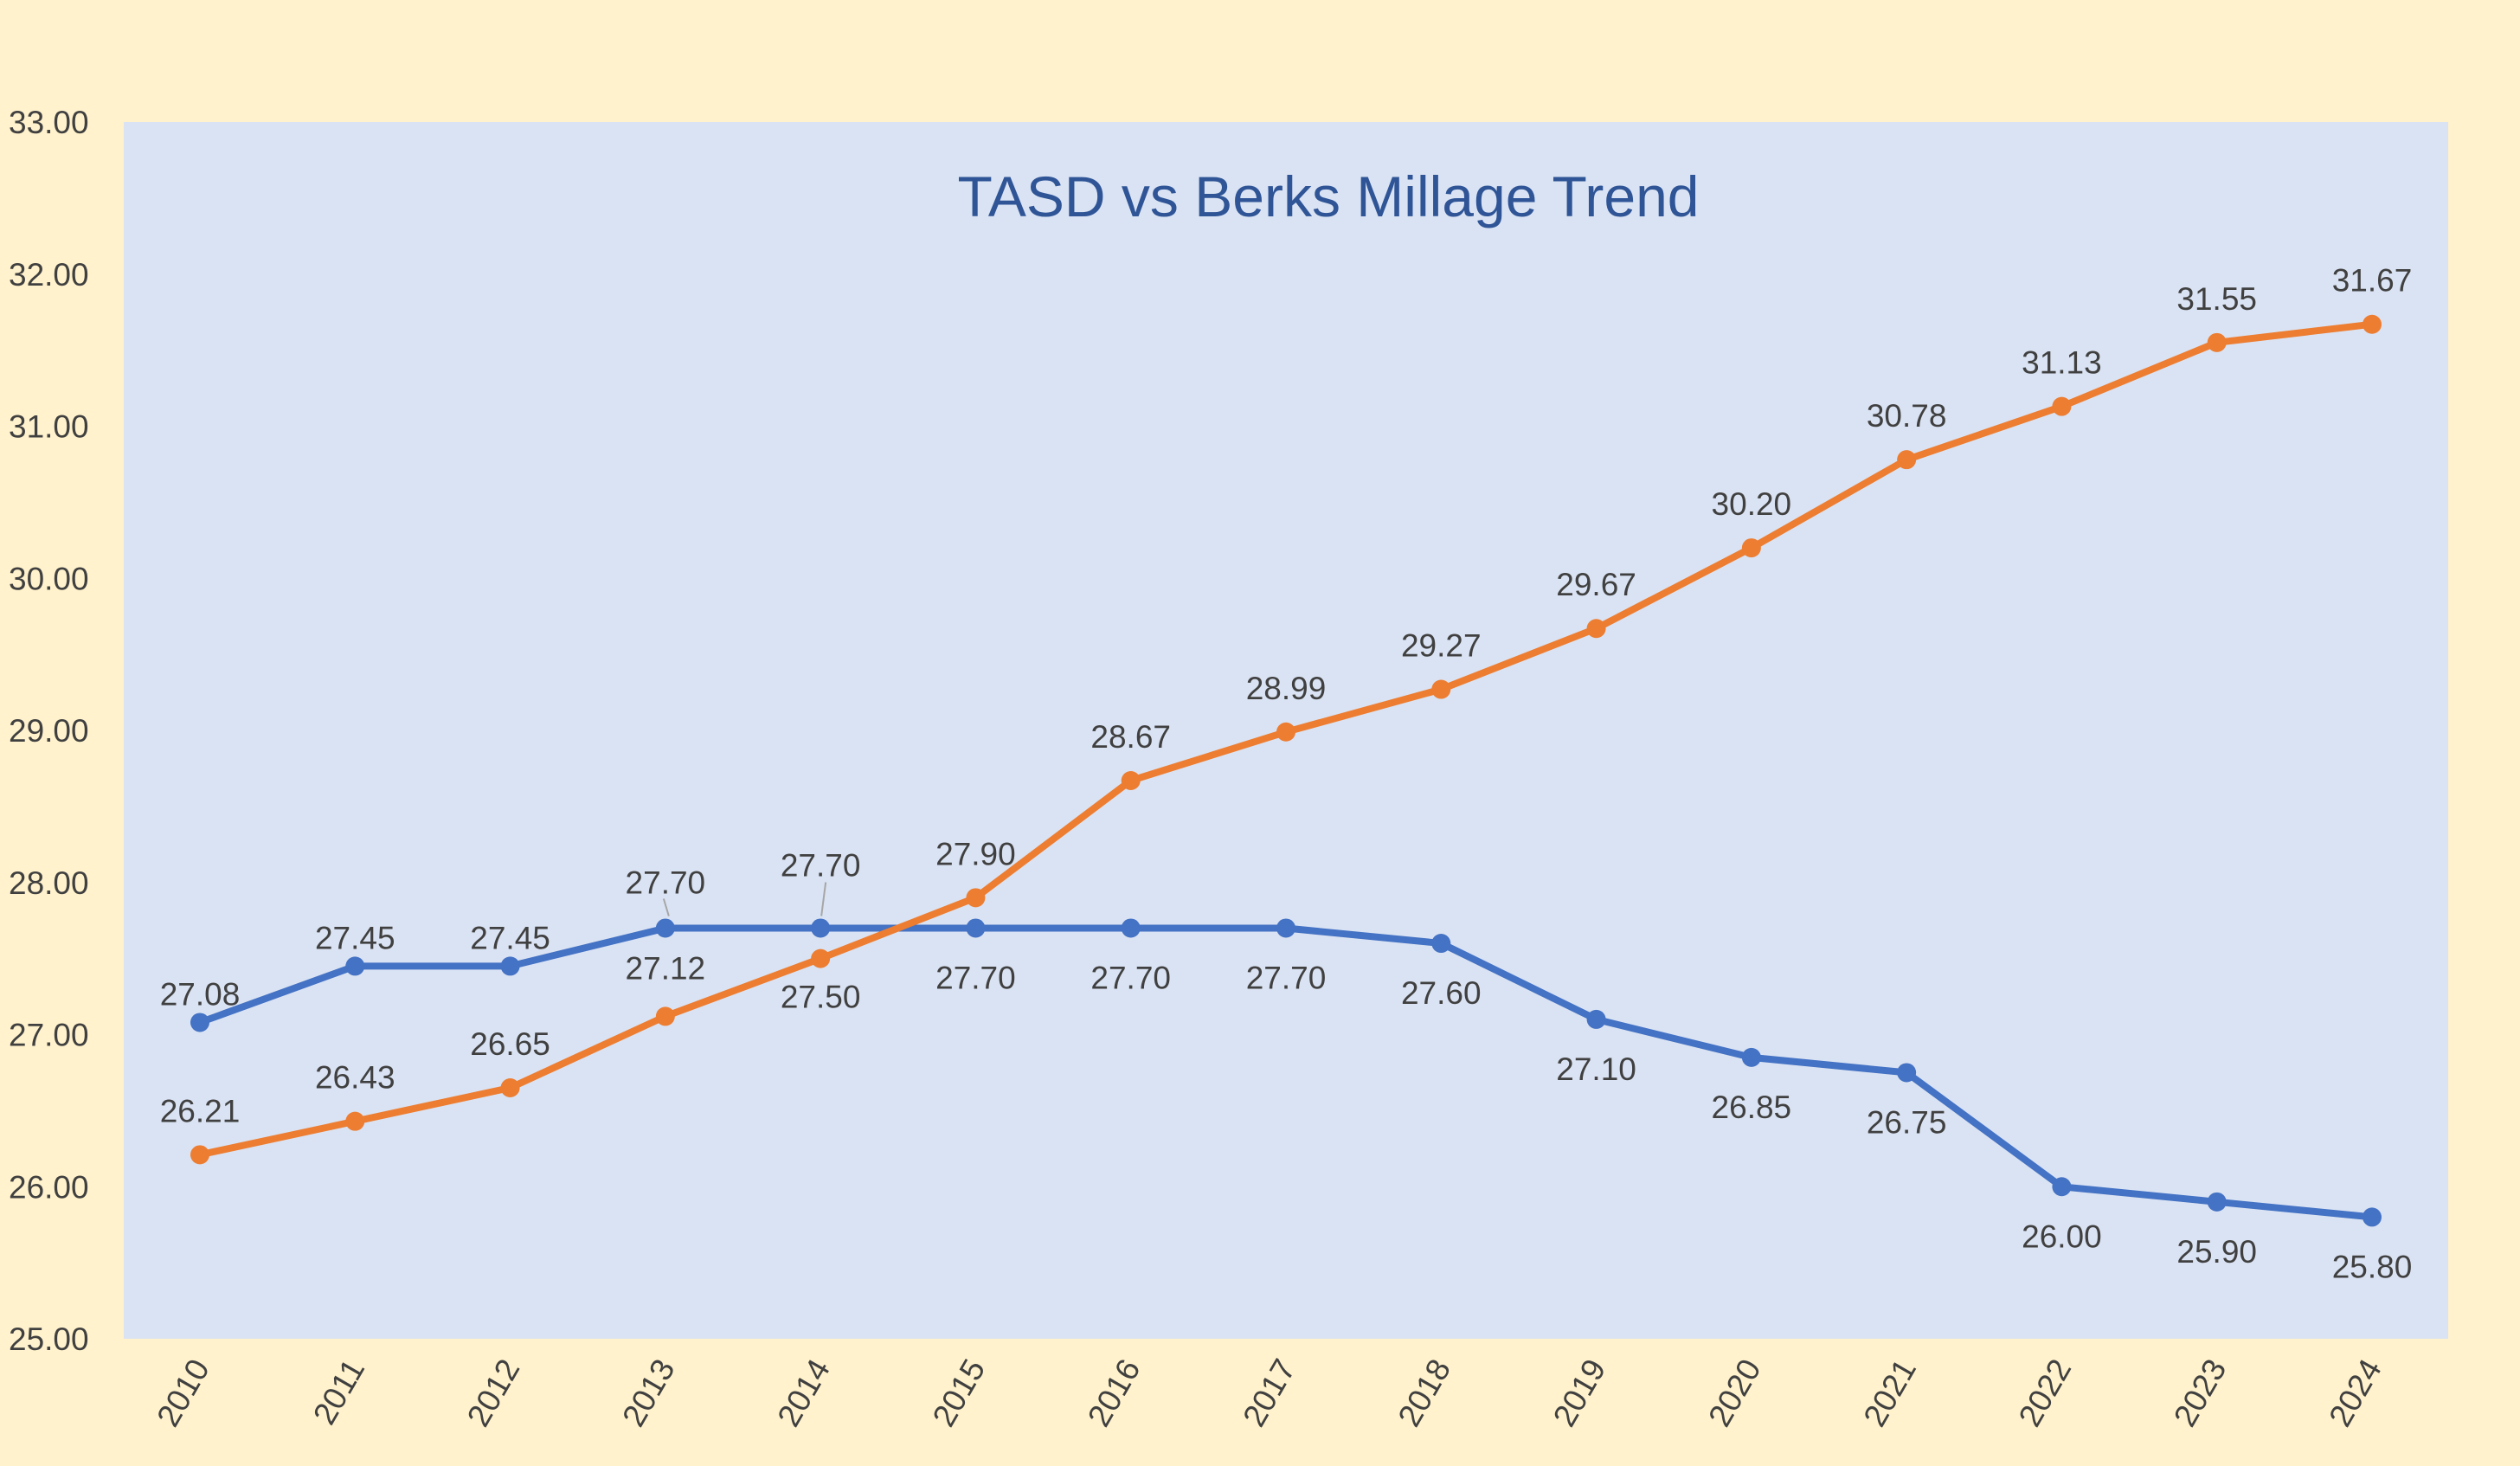 The width and height of the screenshot is (2520, 1466). Describe the element at coordinates (821, 997) in the screenshot. I see `data-label: 27.50` at that location.